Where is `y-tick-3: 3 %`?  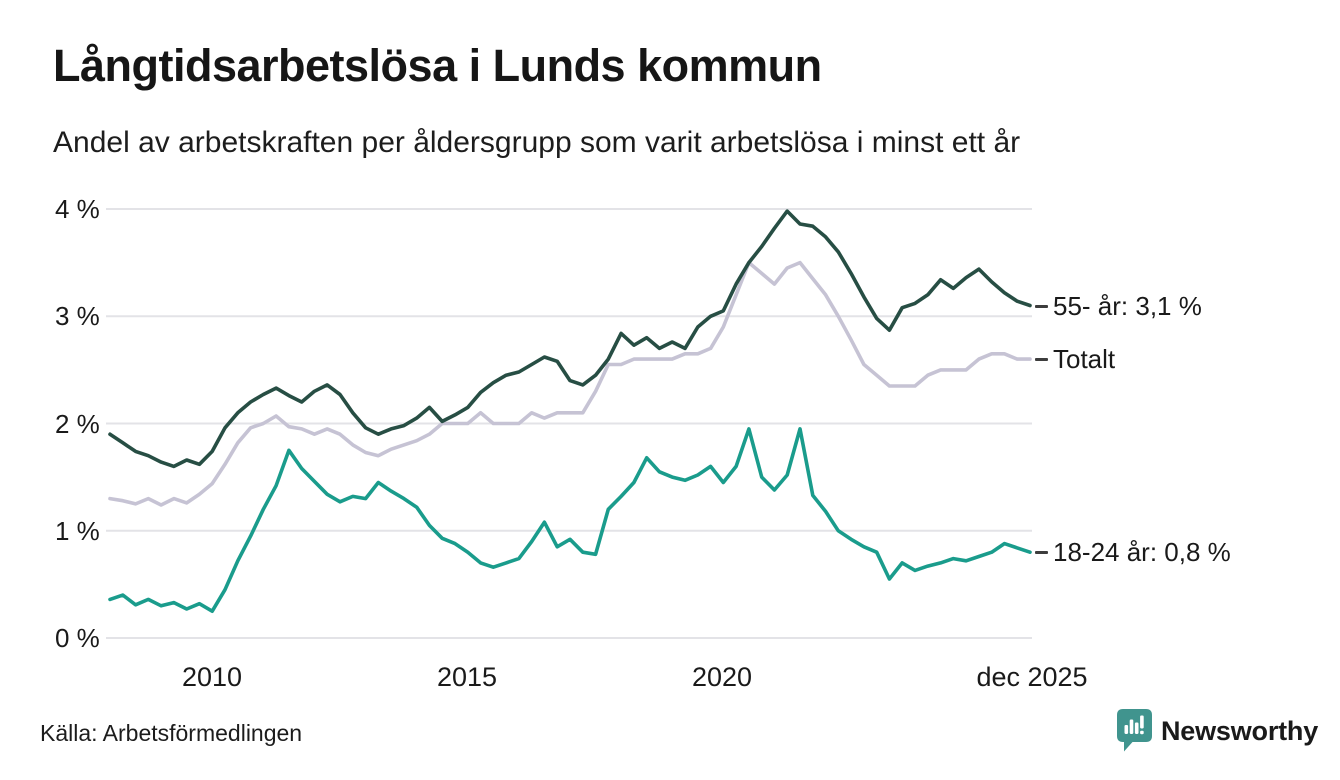 y-tick-3: 3 % is located at coordinates (77, 316).